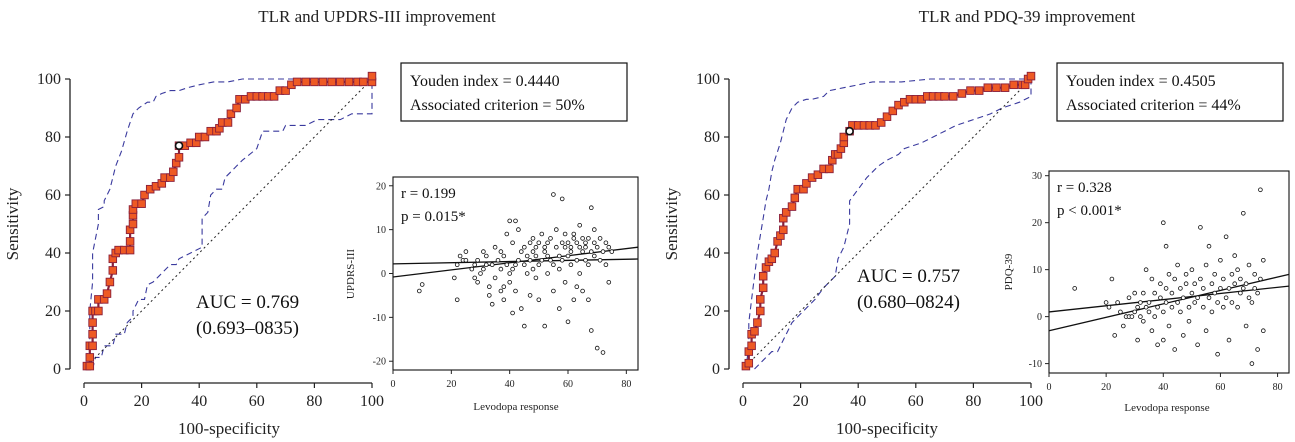 This screenshot has height=442, width=1295. I want to click on ci-lower-line, so click(232, 224).